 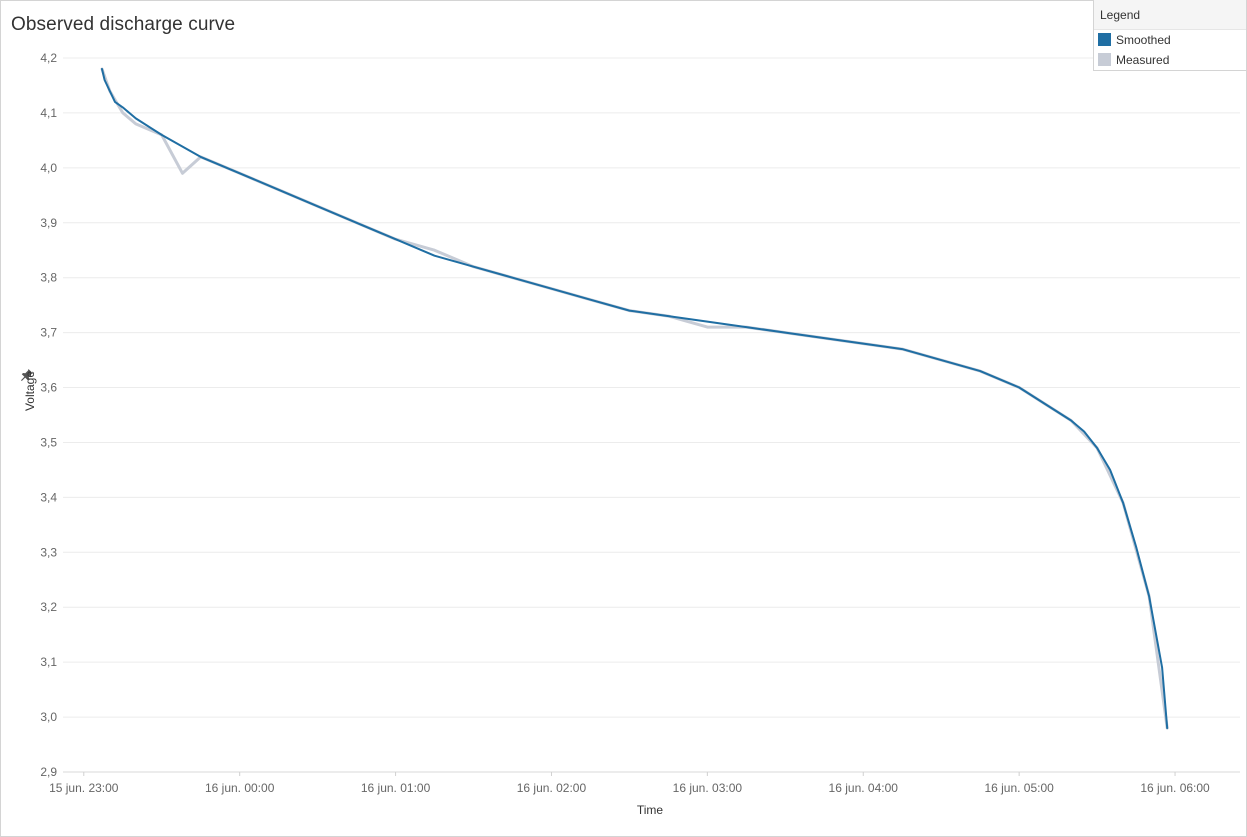 I want to click on x-tick-label: 16 jun. 02:00, so click(x=552, y=788).